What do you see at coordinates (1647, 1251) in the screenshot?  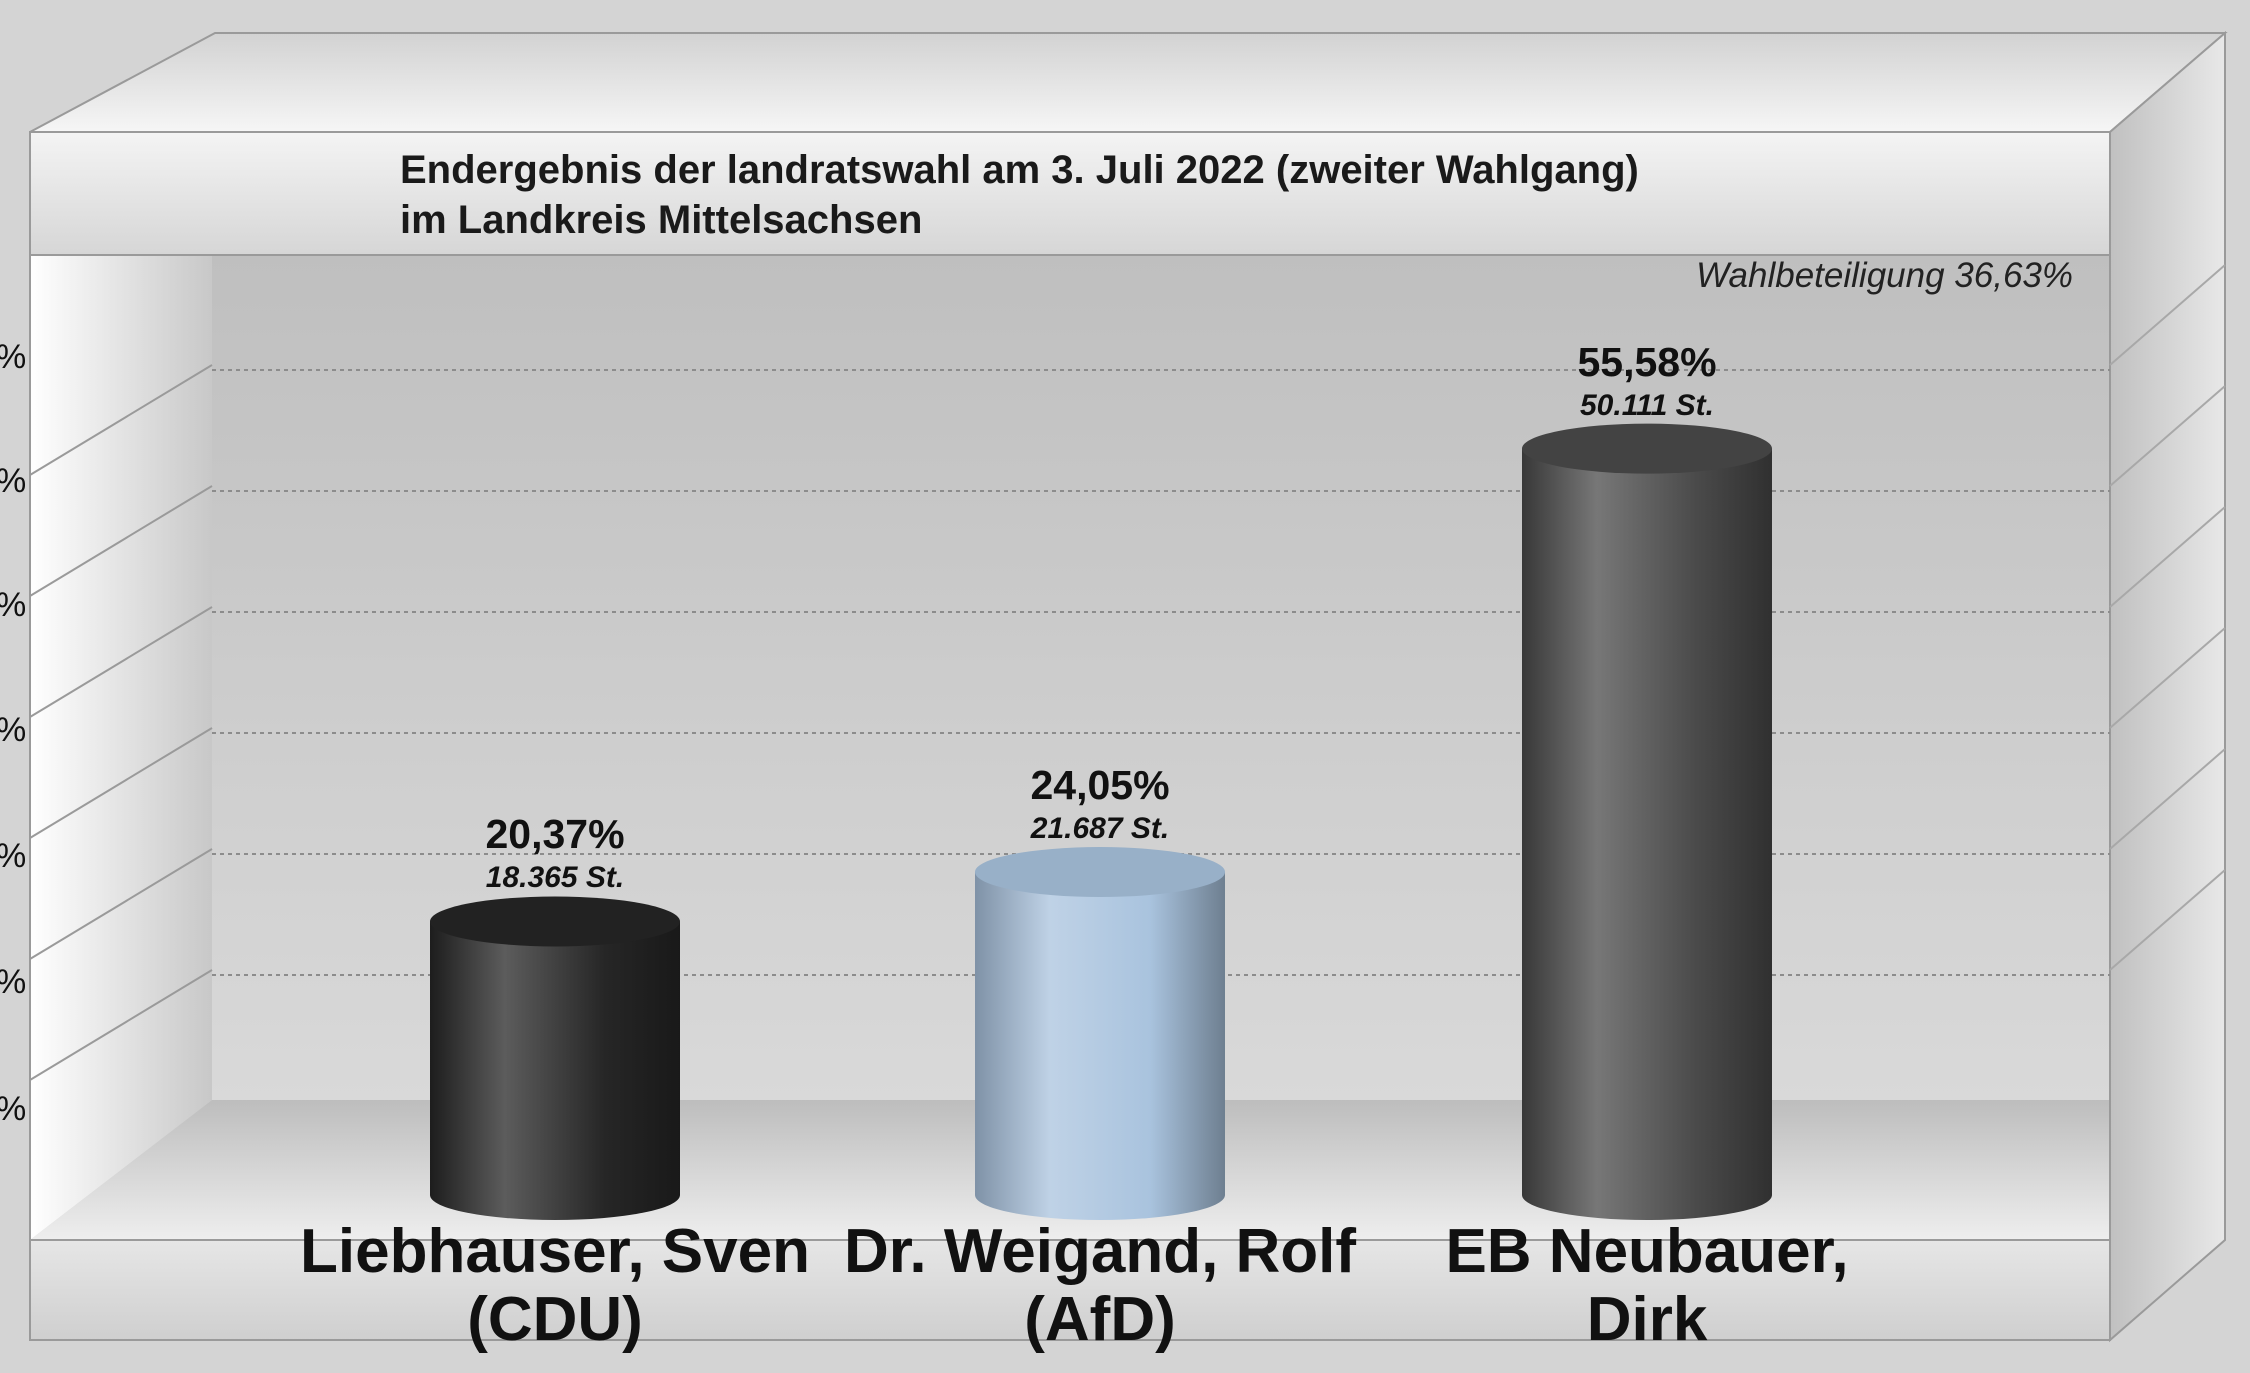 I see `category-label-line: EB Neubauer,` at bounding box center [1647, 1251].